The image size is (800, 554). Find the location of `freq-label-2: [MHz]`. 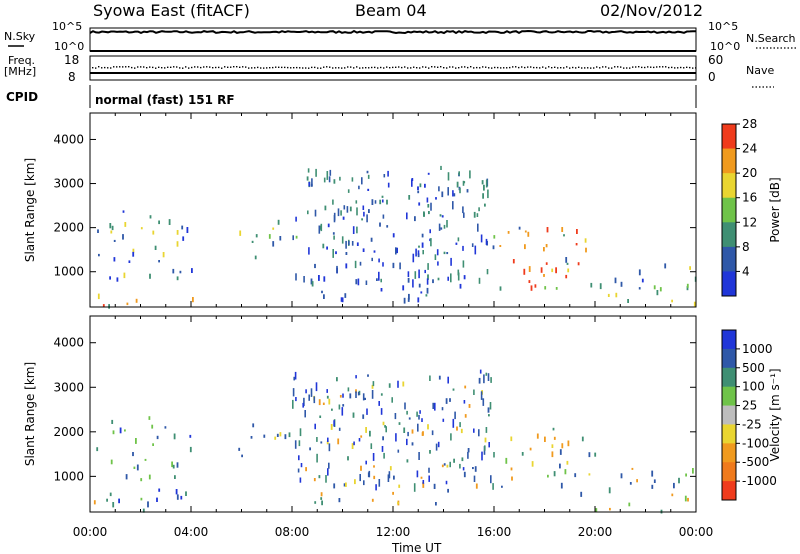

freq-label-2: [MHz] is located at coordinates (20, 71).